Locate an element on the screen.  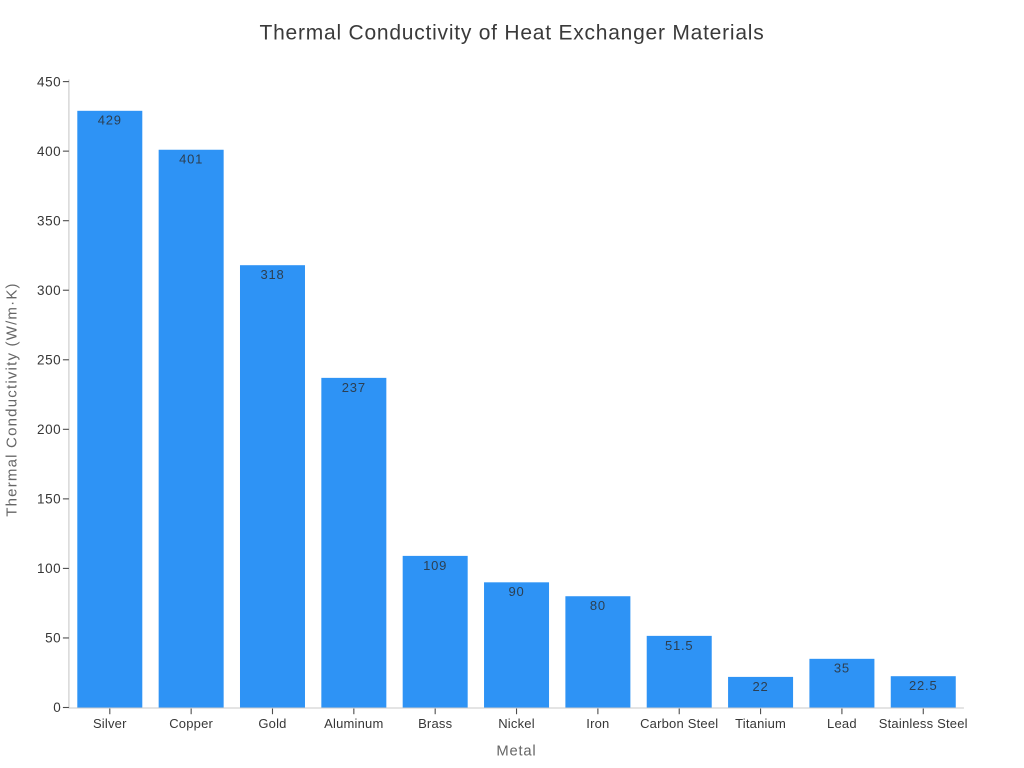
svg-text: 200 is located at coordinates (49, 429).